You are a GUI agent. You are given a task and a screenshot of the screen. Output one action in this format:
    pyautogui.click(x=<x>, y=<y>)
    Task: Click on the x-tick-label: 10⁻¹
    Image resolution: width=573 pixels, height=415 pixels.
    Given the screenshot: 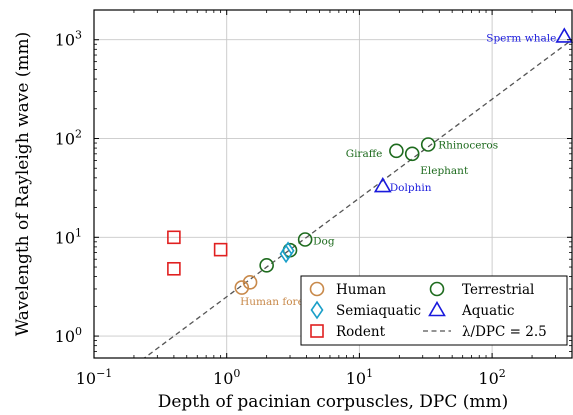 What is the action you would take?
    pyautogui.click(x=94, y=377)
    